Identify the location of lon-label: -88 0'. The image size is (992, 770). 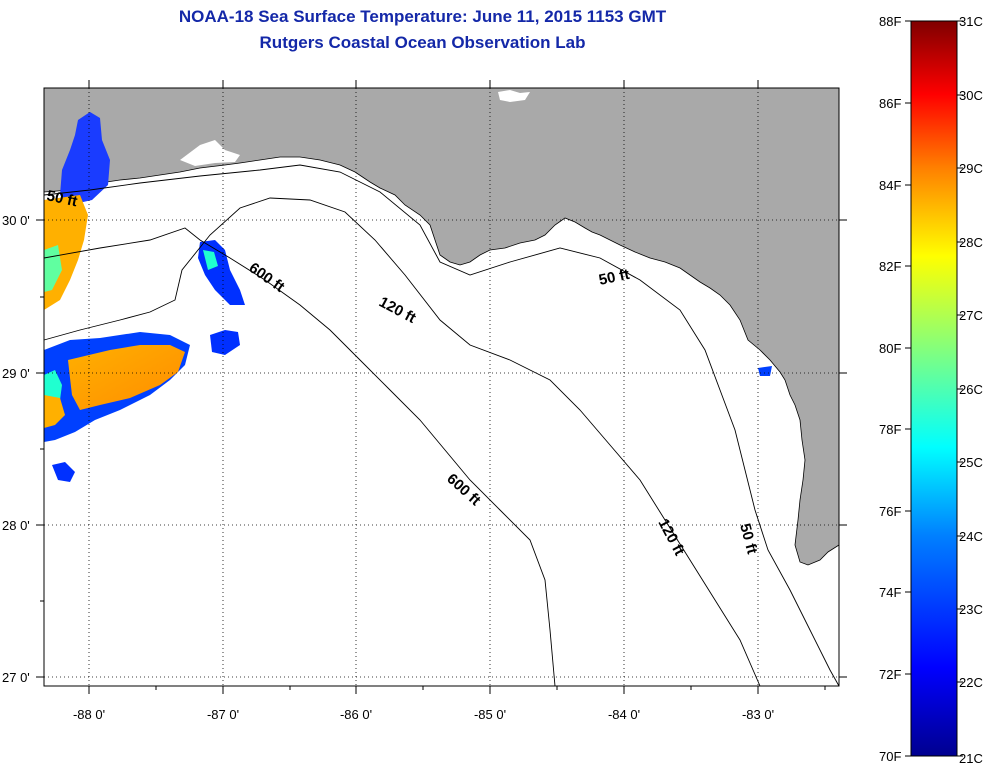
(89, 714).